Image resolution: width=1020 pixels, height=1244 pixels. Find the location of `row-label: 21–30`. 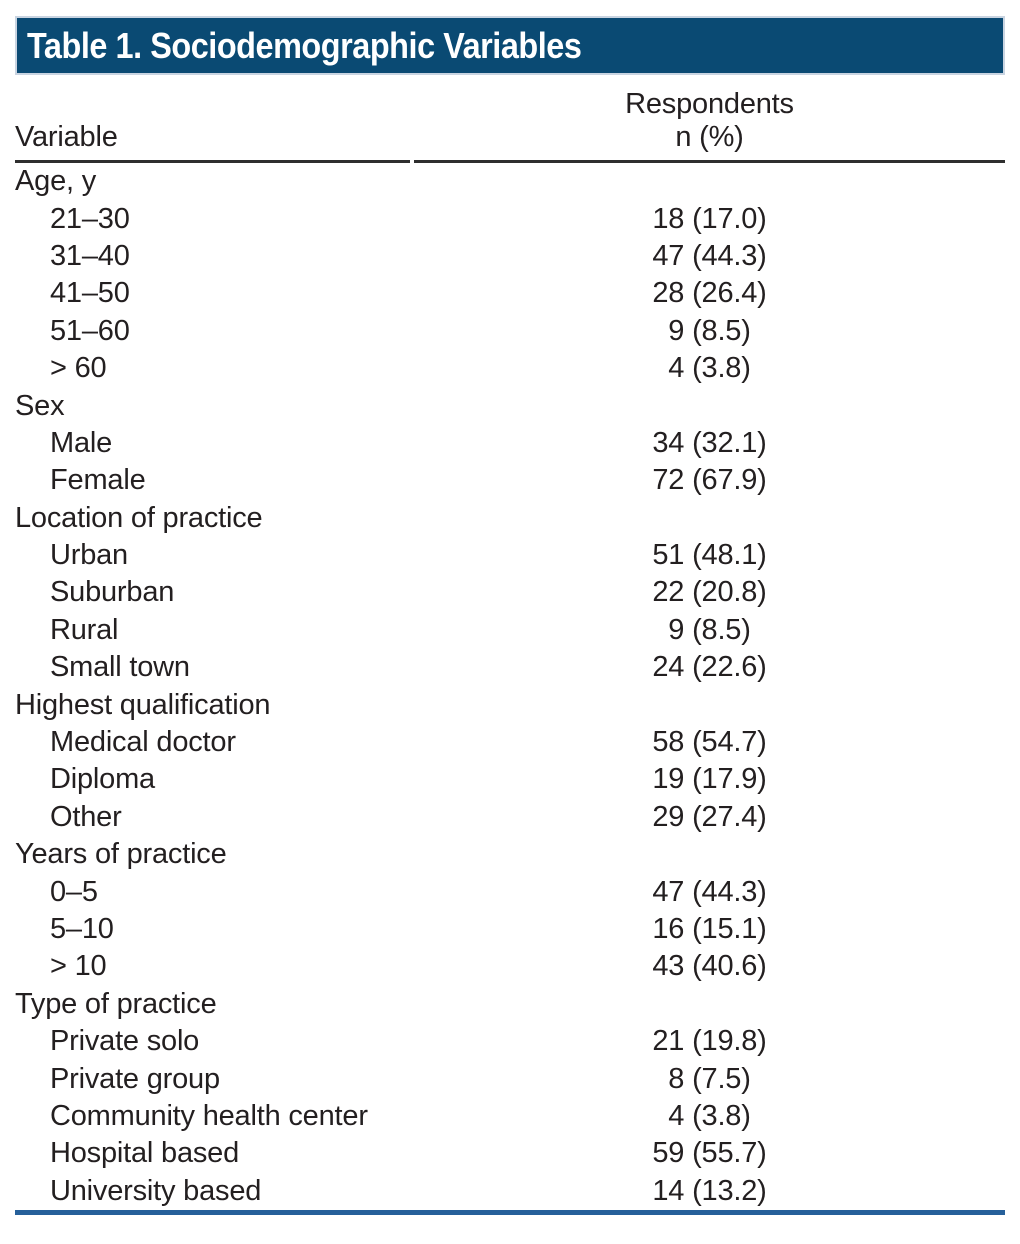

row-label: 21–30 is located at coordinates (90, 218).